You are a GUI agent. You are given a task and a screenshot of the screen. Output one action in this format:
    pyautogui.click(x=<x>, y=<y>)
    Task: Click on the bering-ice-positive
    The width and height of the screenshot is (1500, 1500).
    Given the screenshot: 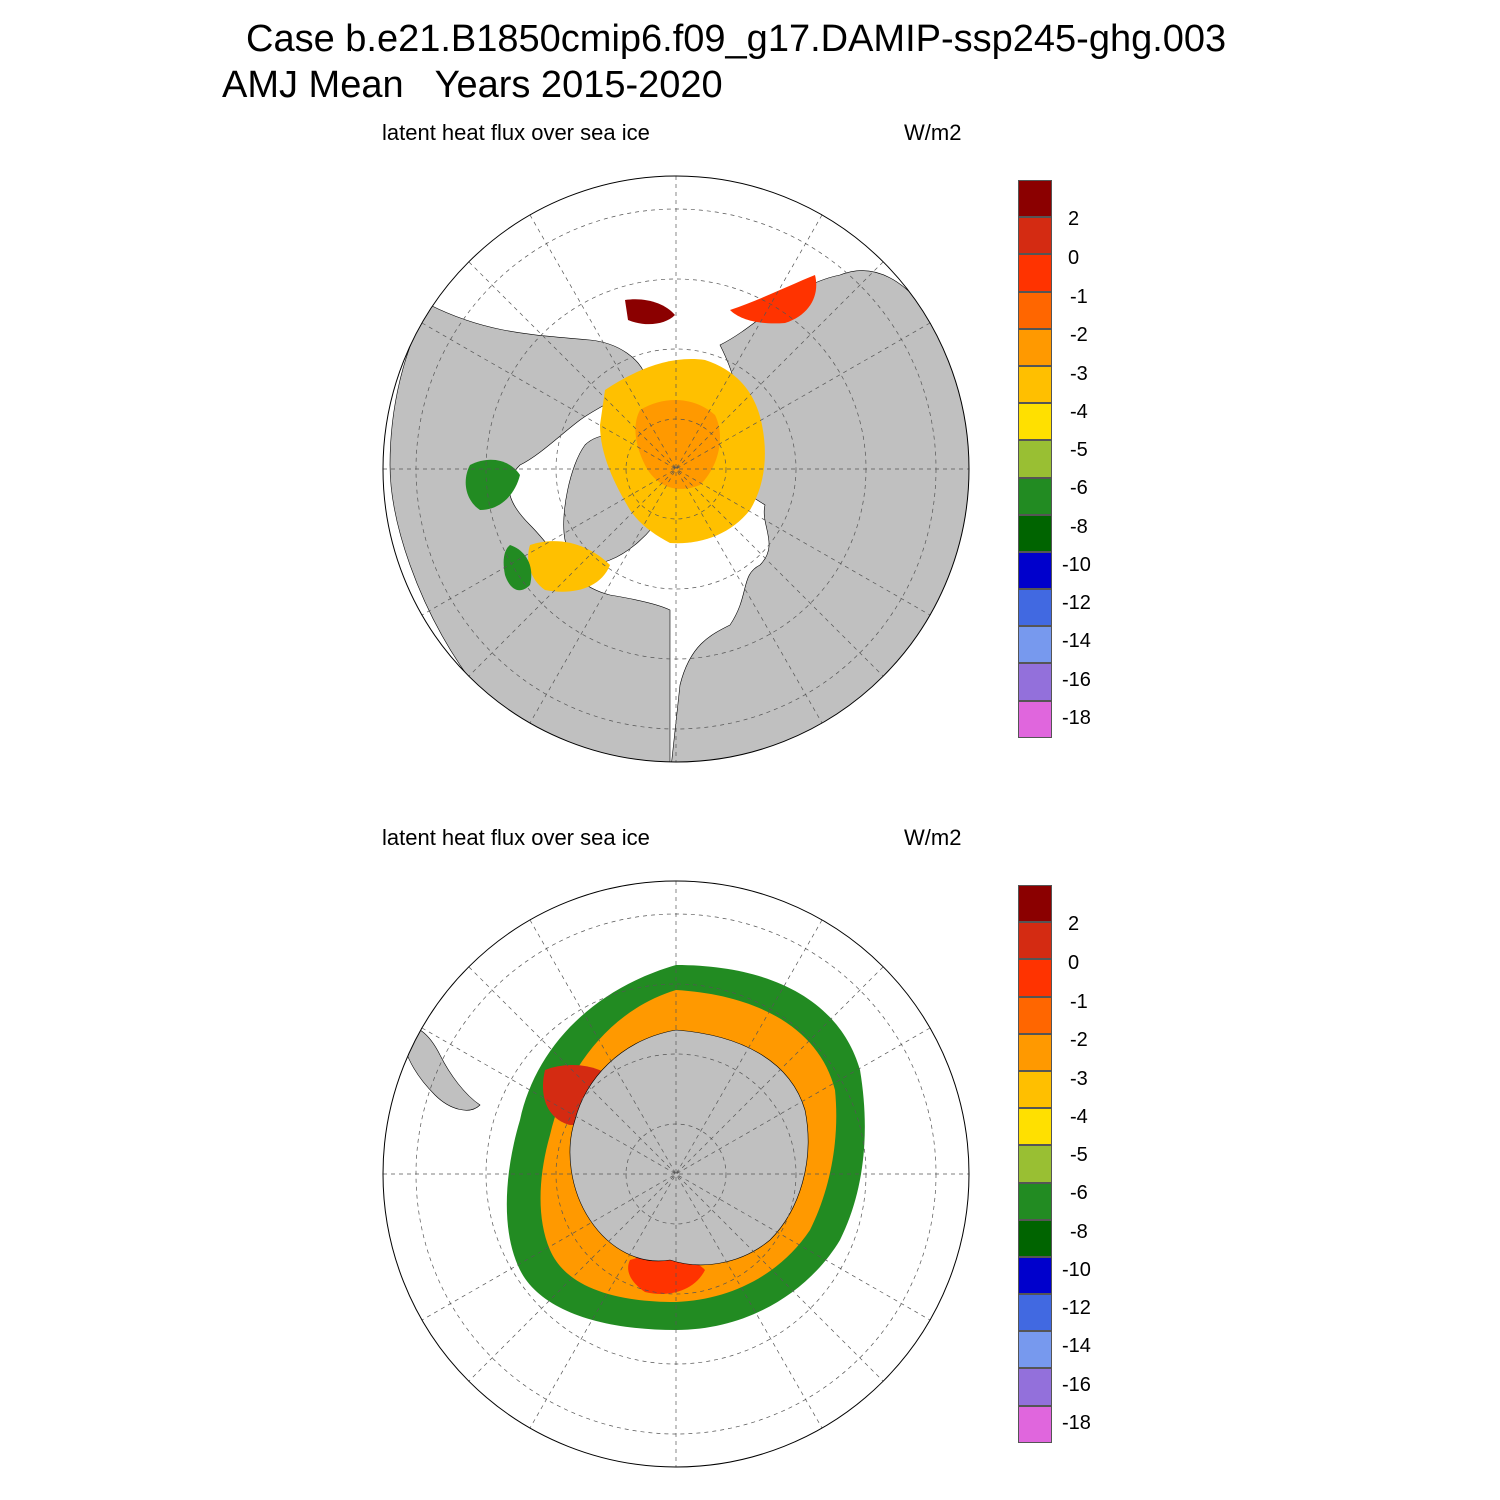 What is the action you would take?
    pyautogui.click(x=650, y=312)
    